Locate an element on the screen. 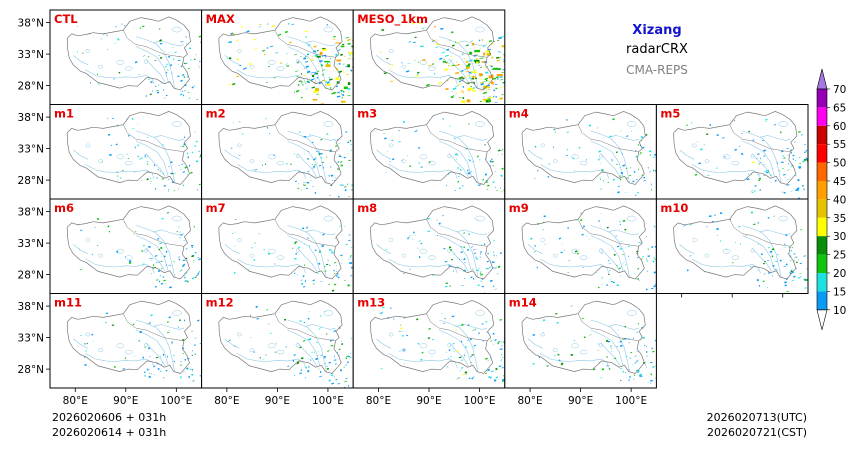  colorbar-extend-min is located at coordinates (822, 319).